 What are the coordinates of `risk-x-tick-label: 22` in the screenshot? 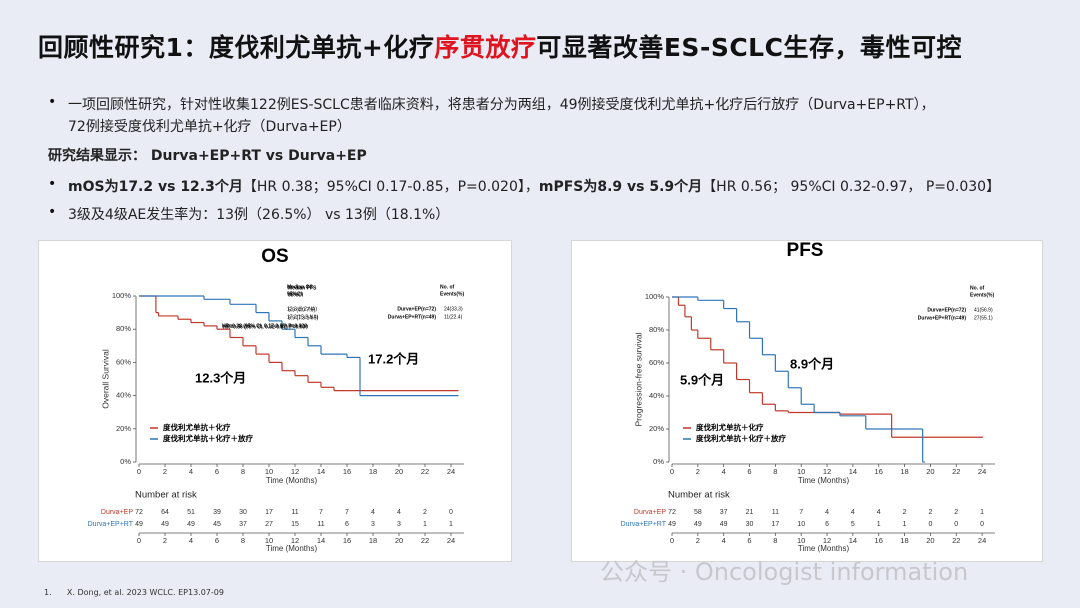 It's located at (956, 540).